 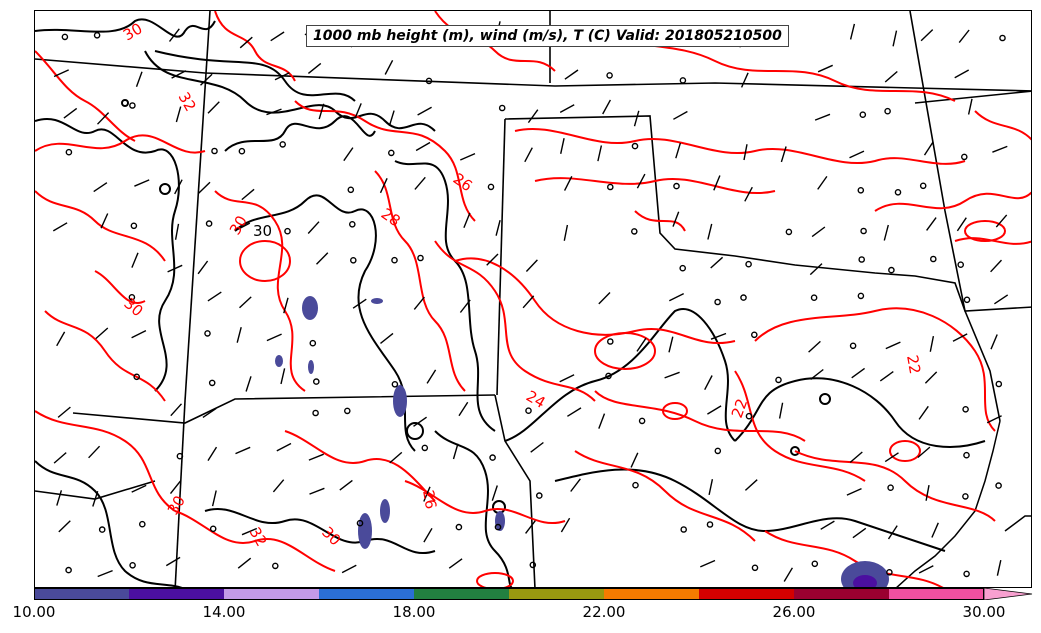 What do you see at coordinates (533, 594) in the screenshot?
I see `colorbar` at bounding box center [533, 594].